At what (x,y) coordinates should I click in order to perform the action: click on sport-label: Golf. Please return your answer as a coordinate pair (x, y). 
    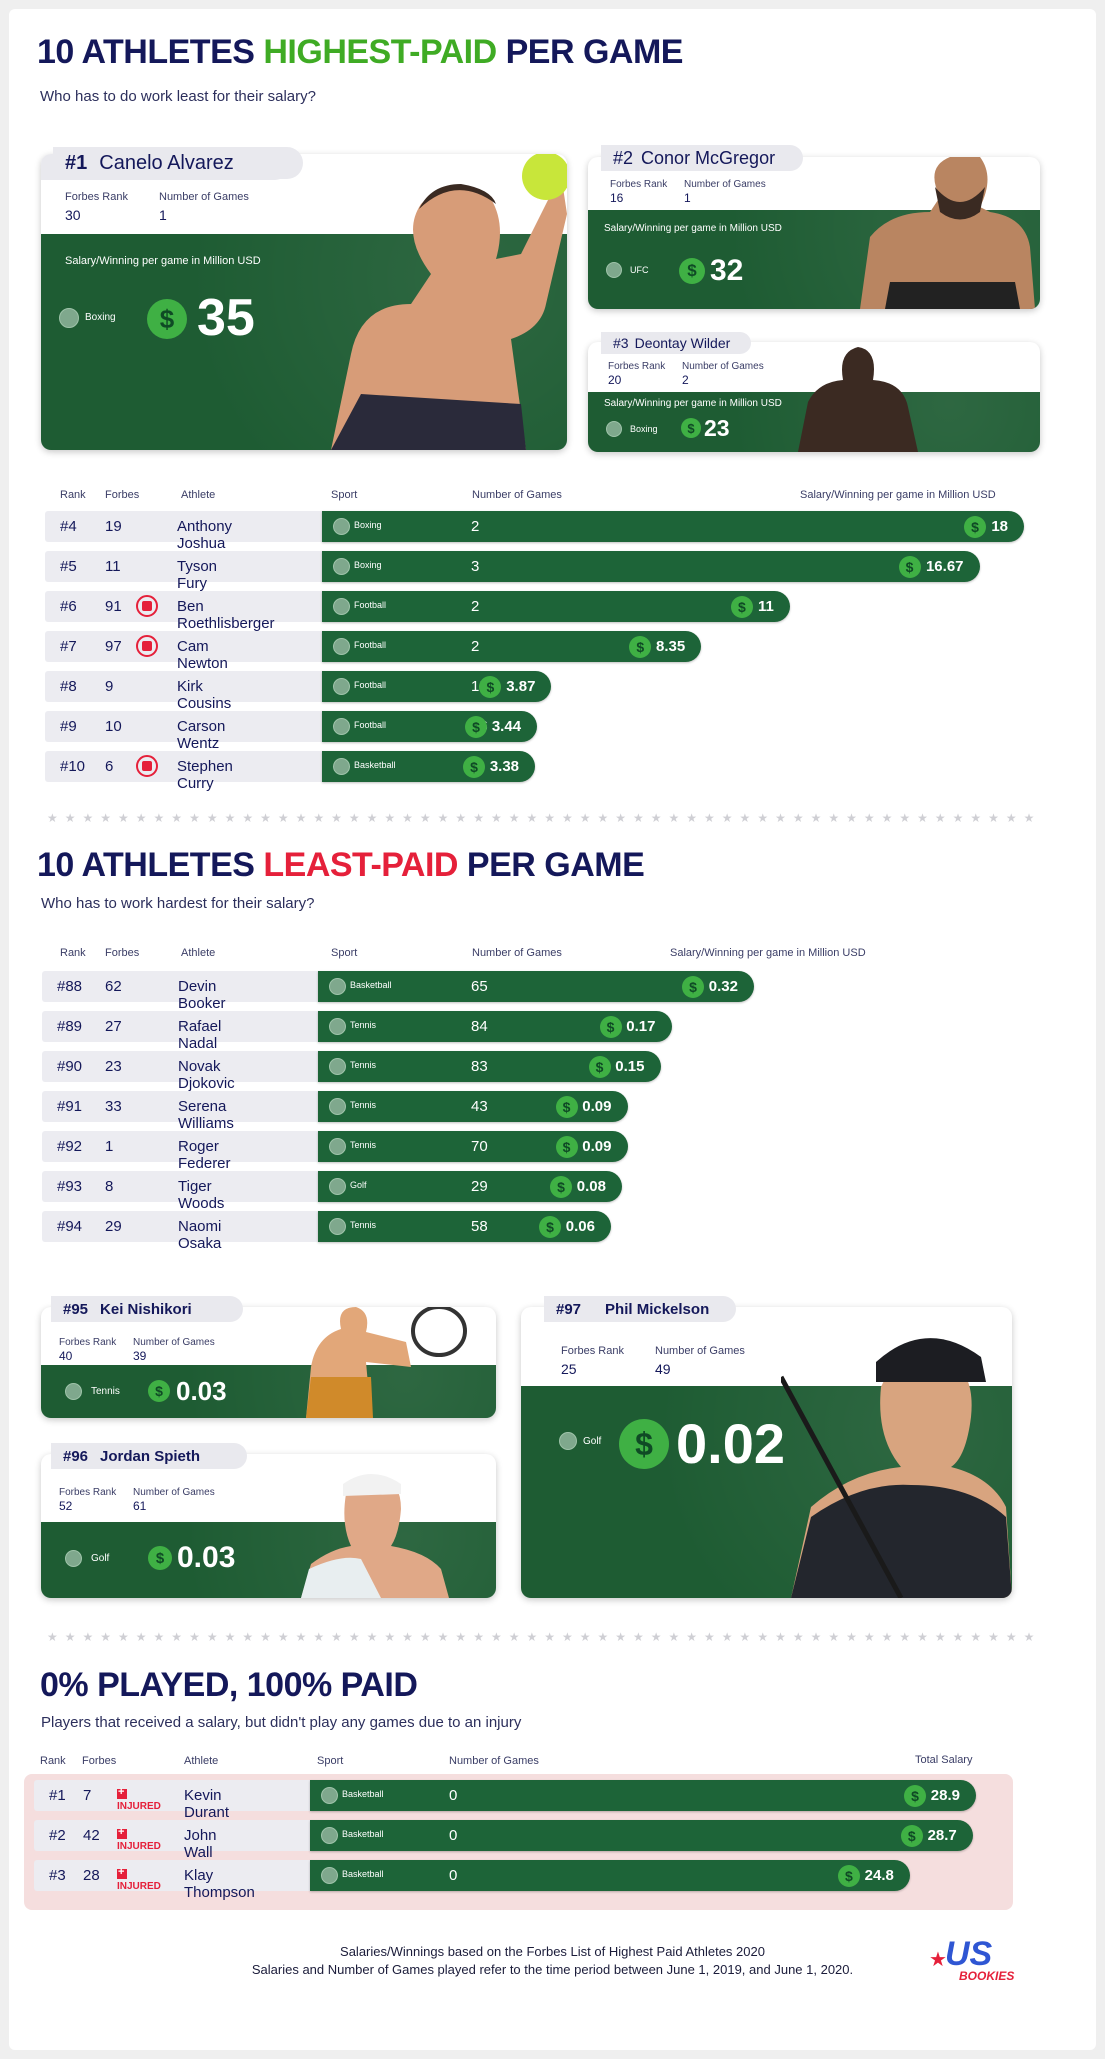
    Looking at the image, I should click on (100, 1558).